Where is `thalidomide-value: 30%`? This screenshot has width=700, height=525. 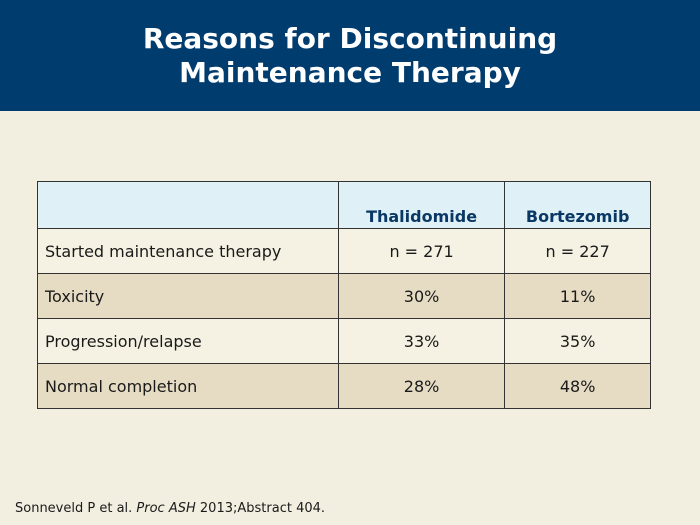
thalidomide-value: 30% is located at coordinates (421, 296).